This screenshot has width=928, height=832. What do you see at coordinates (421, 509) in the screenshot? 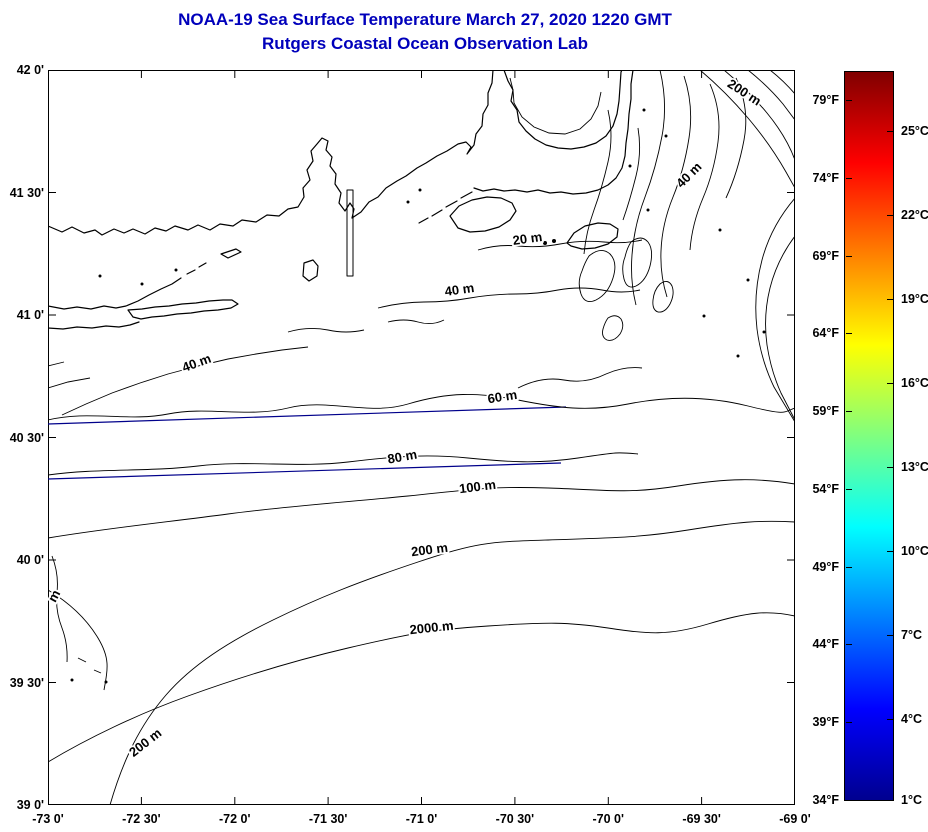
I see `contour-100m` at bounding box center [421, 509].